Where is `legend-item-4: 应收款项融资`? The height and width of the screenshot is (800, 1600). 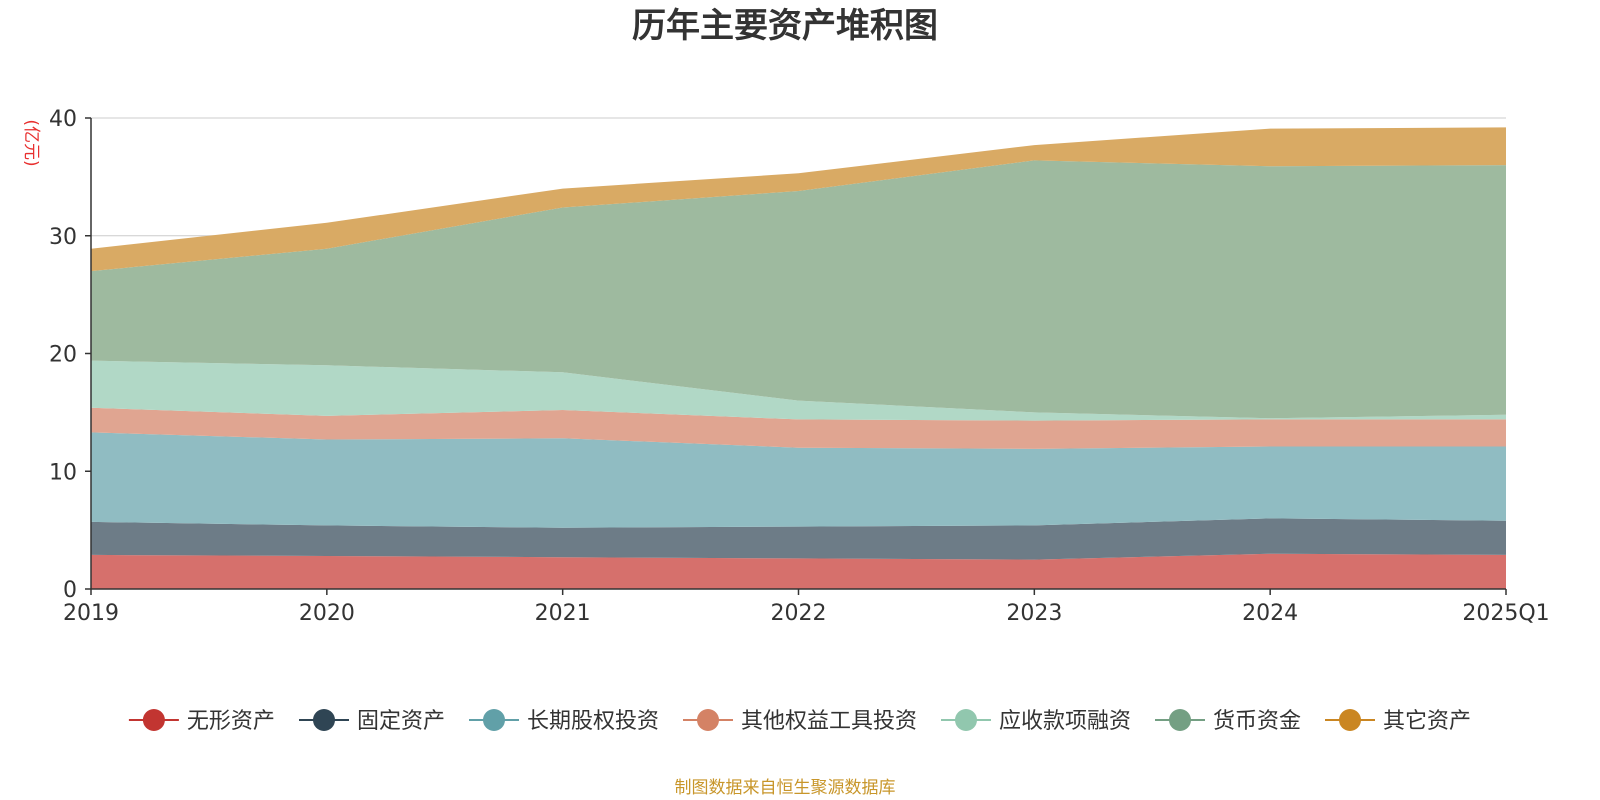 legend-item-4: 应收款项融资 is located at coordinates (1036, 721).